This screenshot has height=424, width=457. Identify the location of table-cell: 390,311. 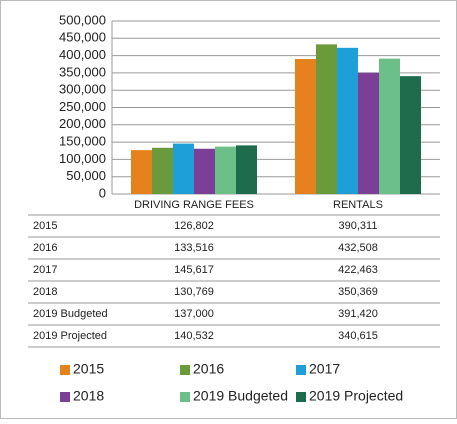
(358, 226).